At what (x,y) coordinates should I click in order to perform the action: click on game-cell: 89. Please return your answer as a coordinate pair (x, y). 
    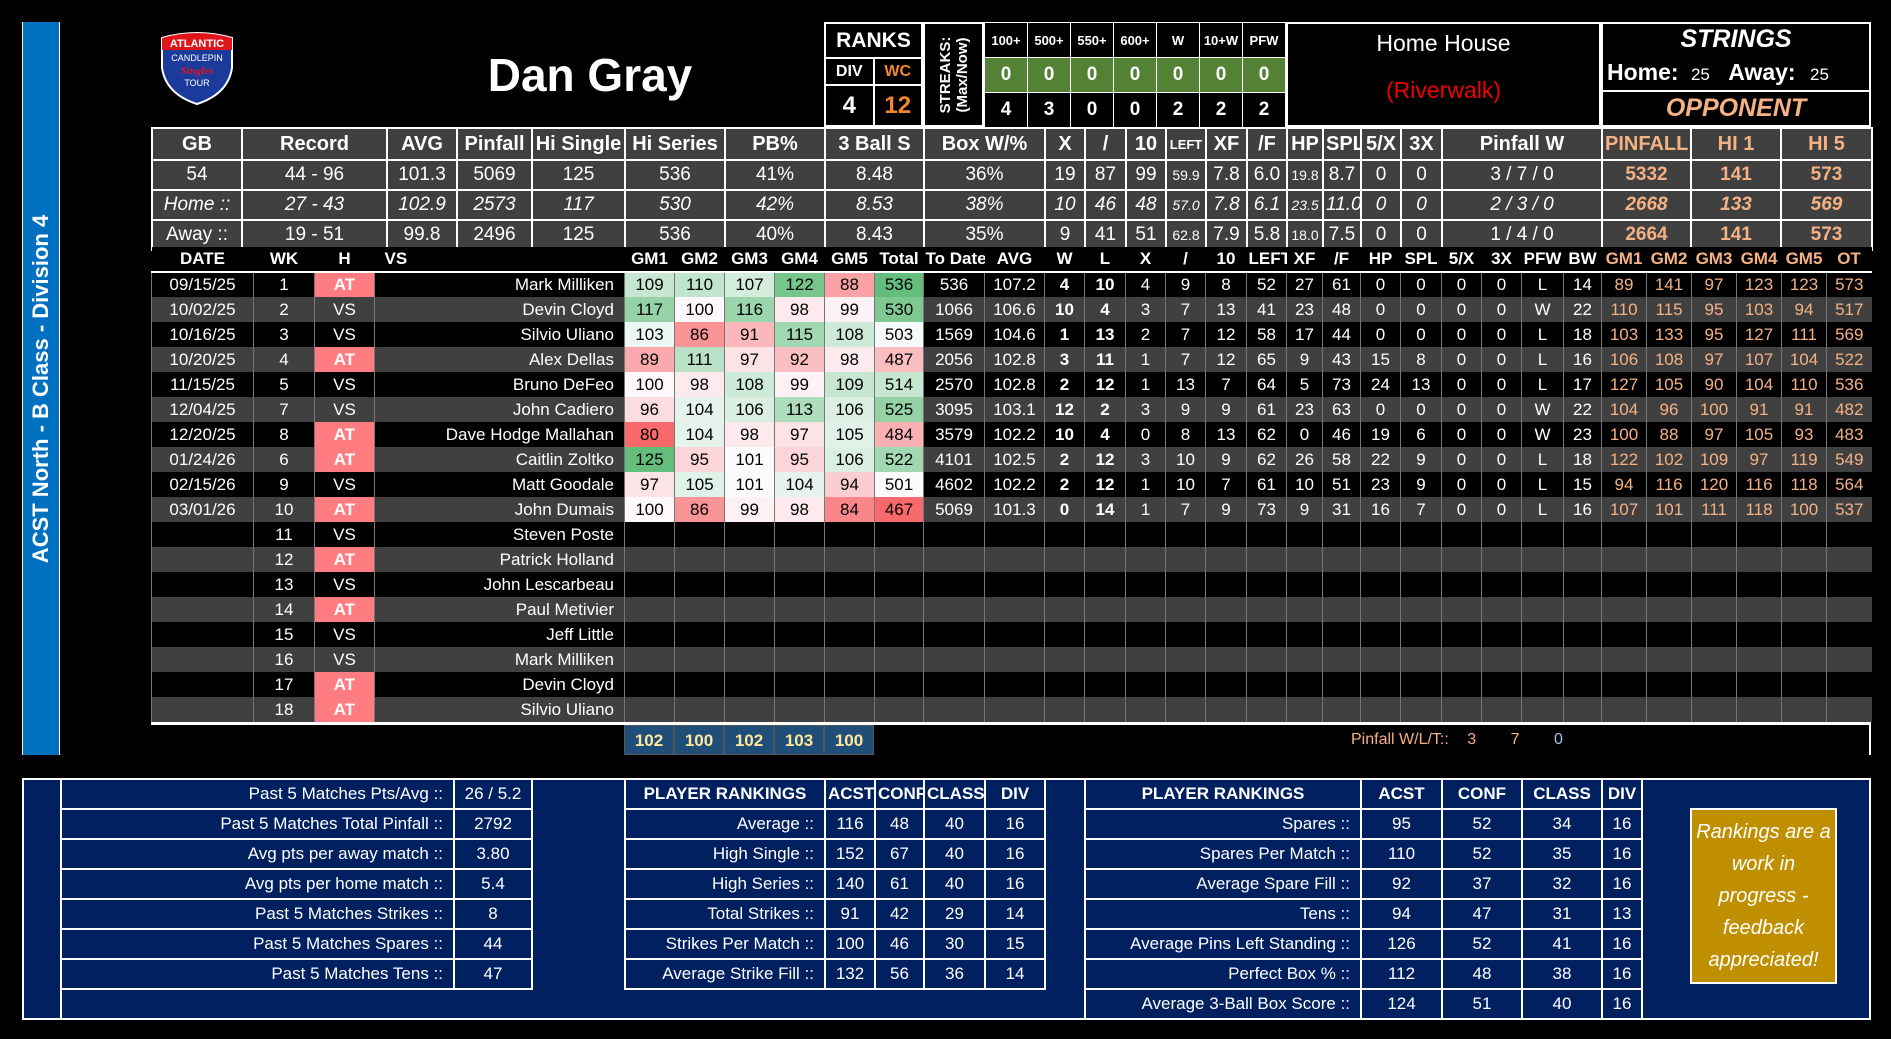
    Looking at the image, I should click on (1624, 284).